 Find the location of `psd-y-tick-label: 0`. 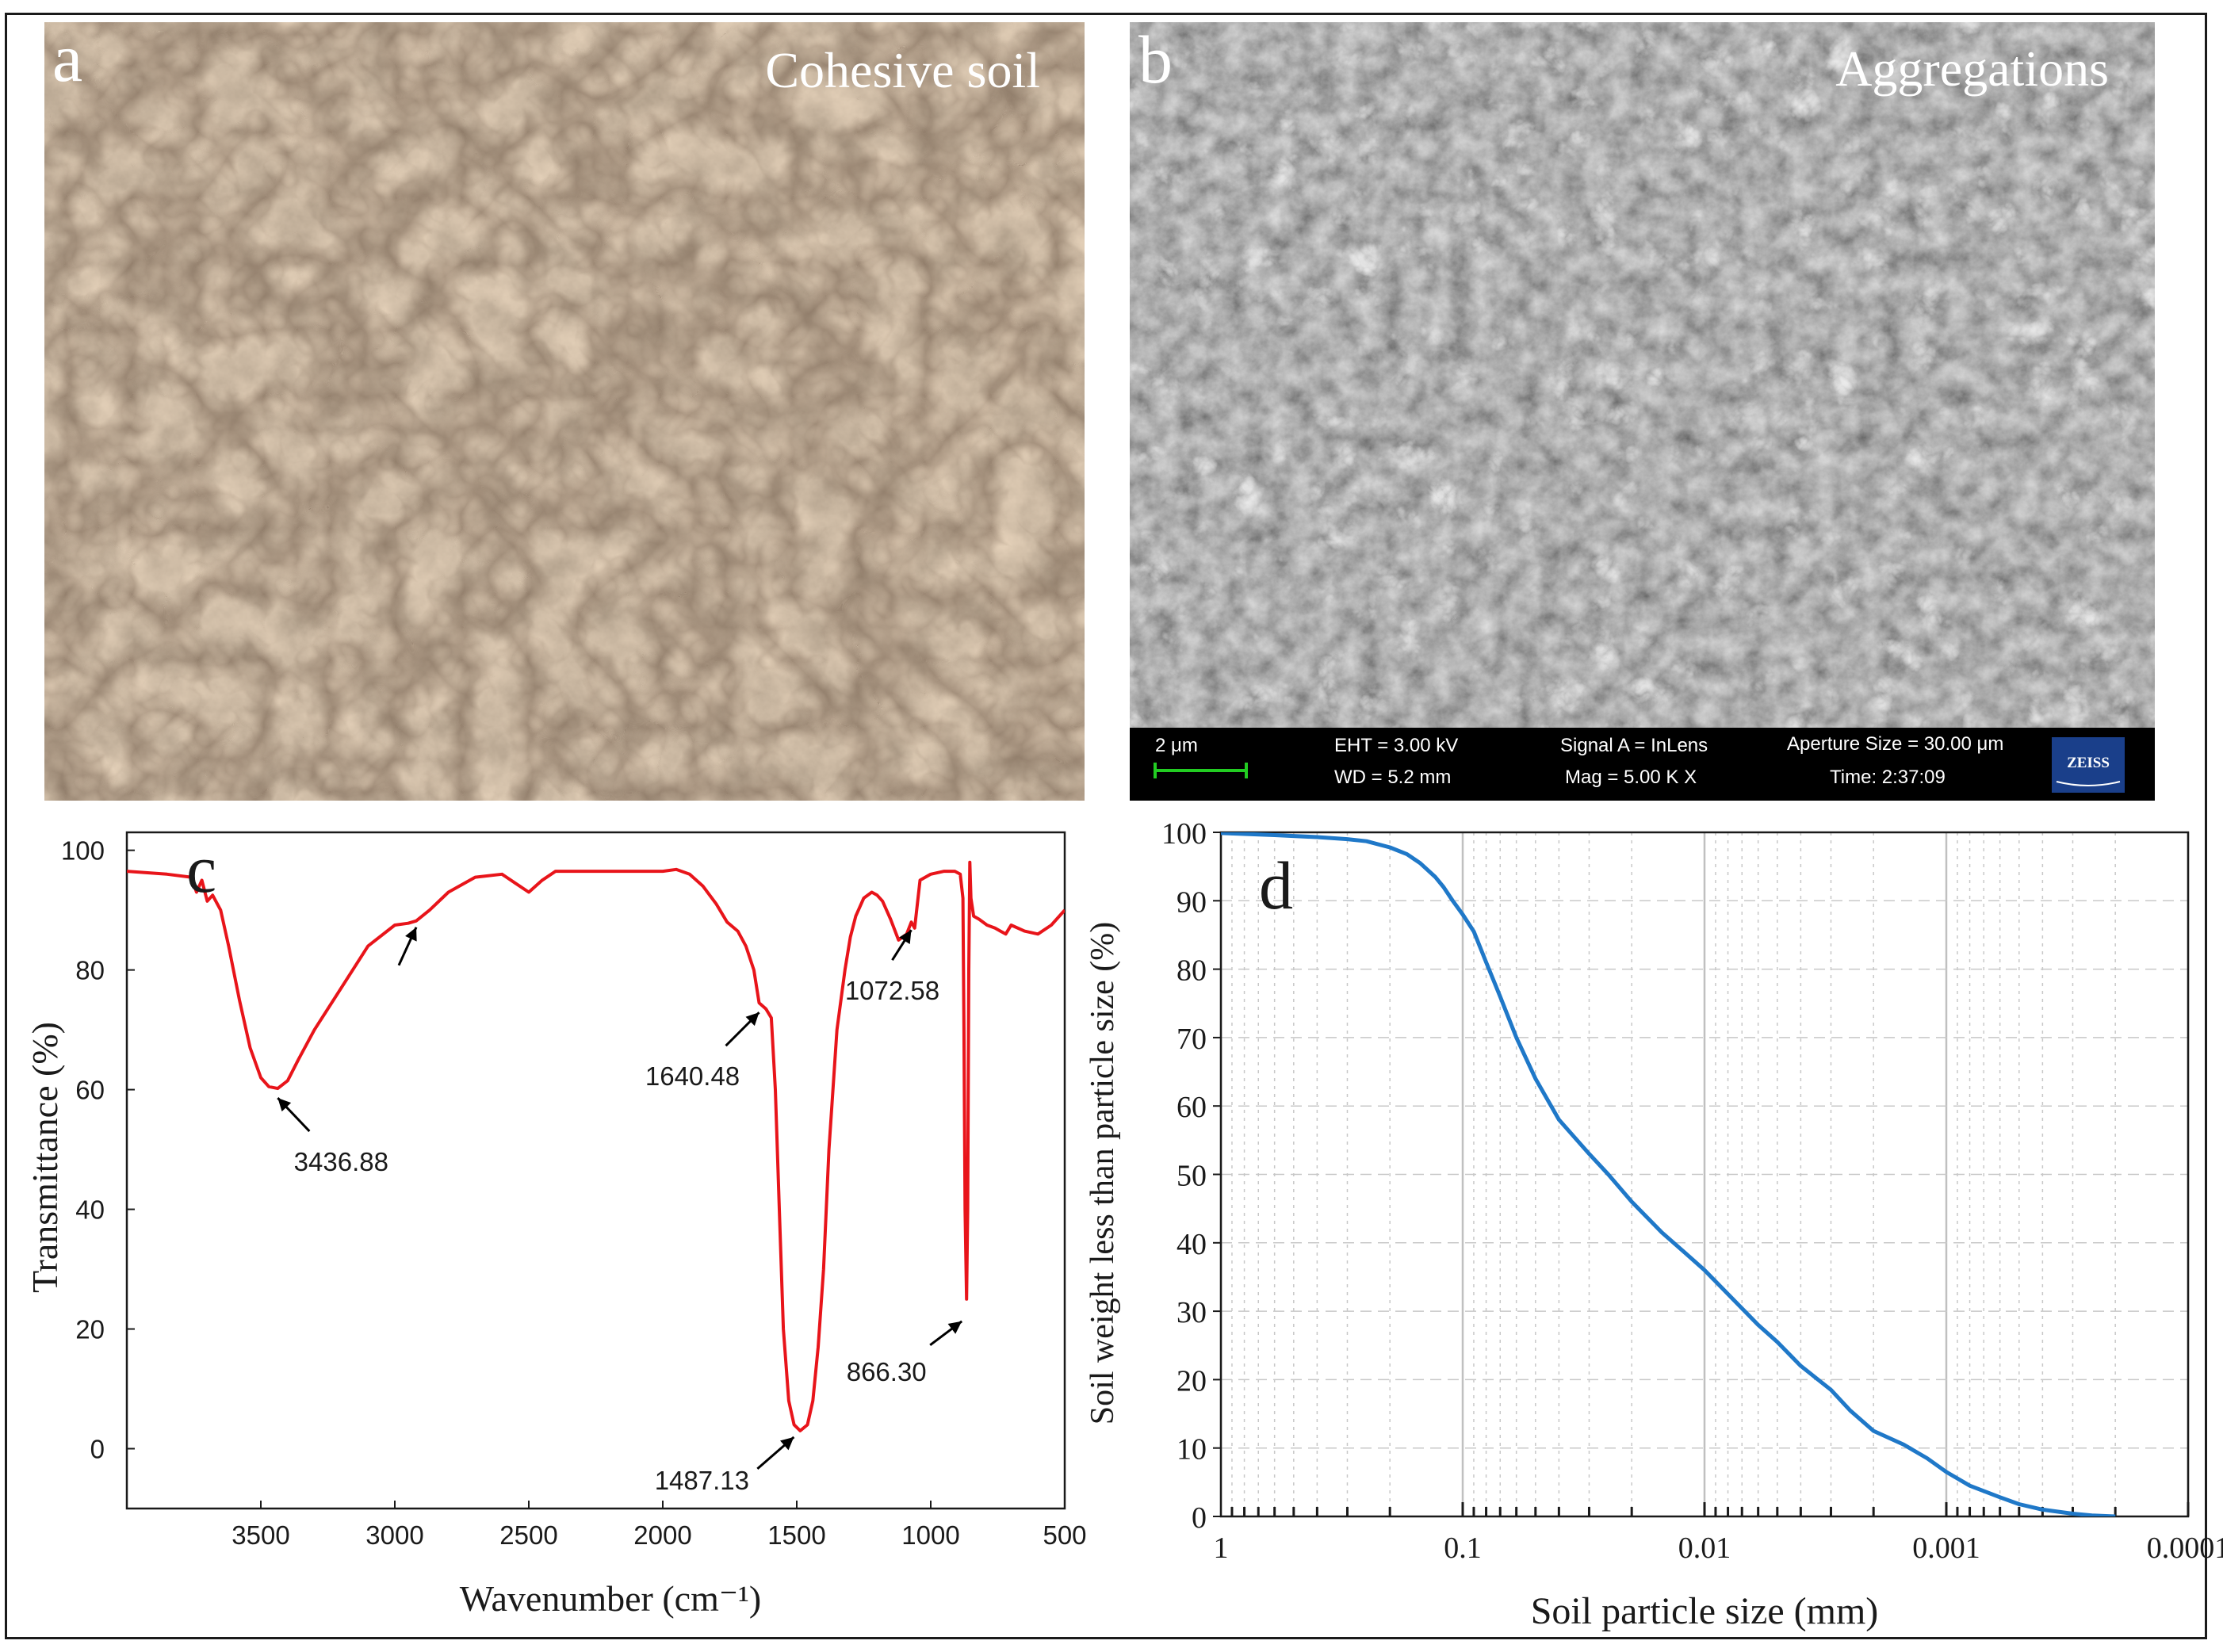

psd-y-tick-label: 0 is located at coordinates (1199, 1518).